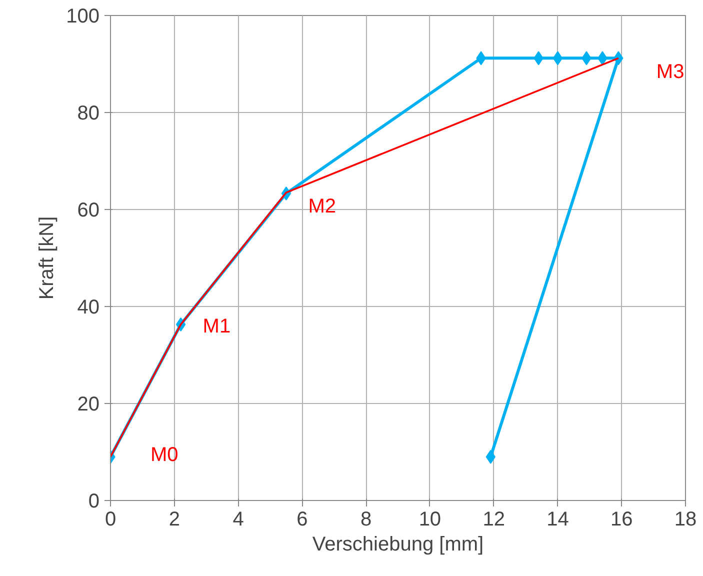 The image size is (703, 576). What do you see at coordinates (88, 113) in the screenshot?
I see `y-tick-label: 80` at bounding box center [88, 113].